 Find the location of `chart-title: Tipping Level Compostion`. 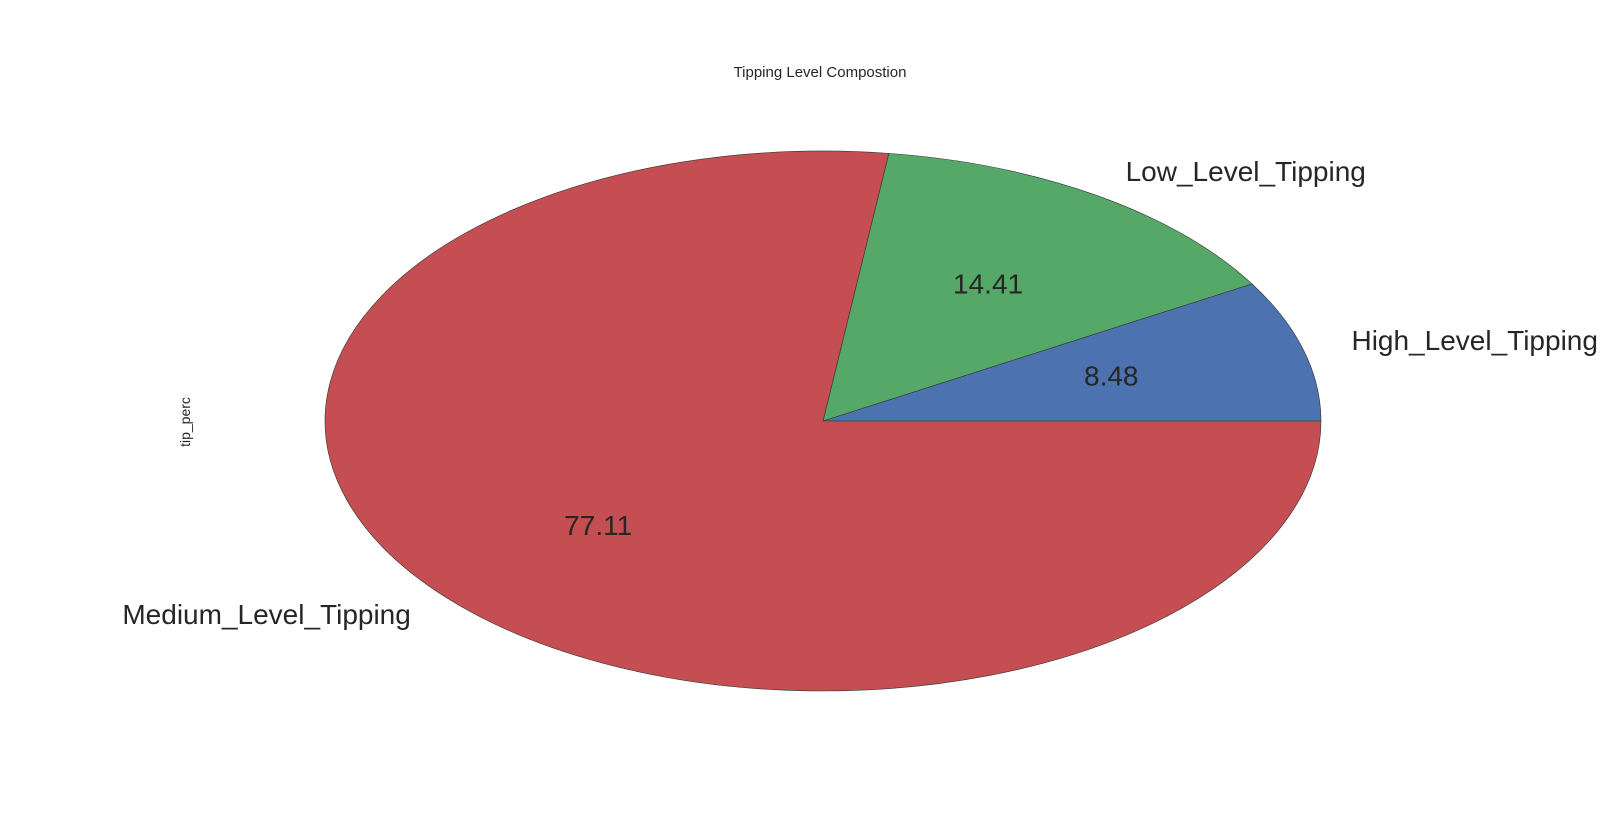

chart-title: Tipping Level Compostion is located at coordinates (820, 72).